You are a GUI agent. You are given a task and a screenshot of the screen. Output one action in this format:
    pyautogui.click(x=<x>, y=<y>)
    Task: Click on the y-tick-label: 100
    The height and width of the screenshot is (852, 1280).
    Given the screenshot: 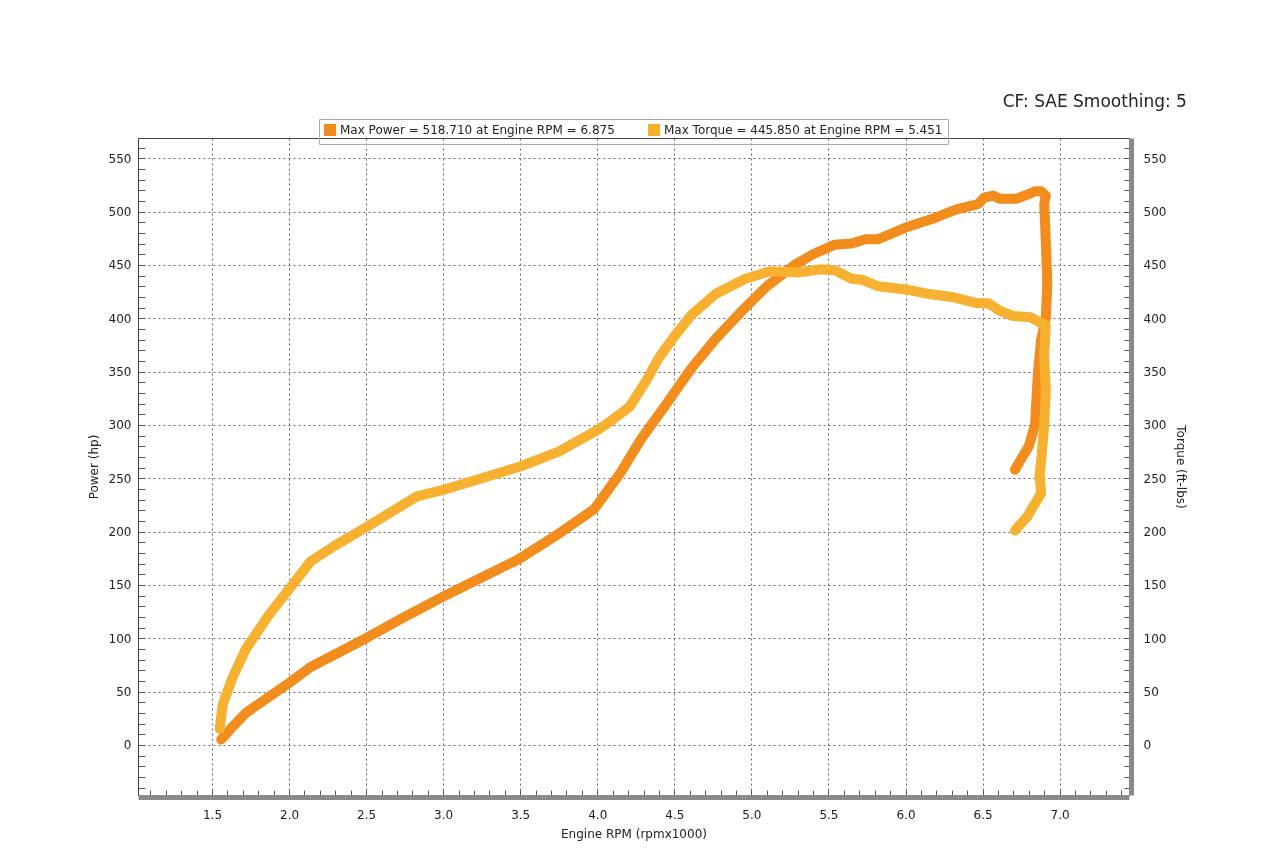 What is the action you would take?
    pyautogui.click(x=120, y=638)
    